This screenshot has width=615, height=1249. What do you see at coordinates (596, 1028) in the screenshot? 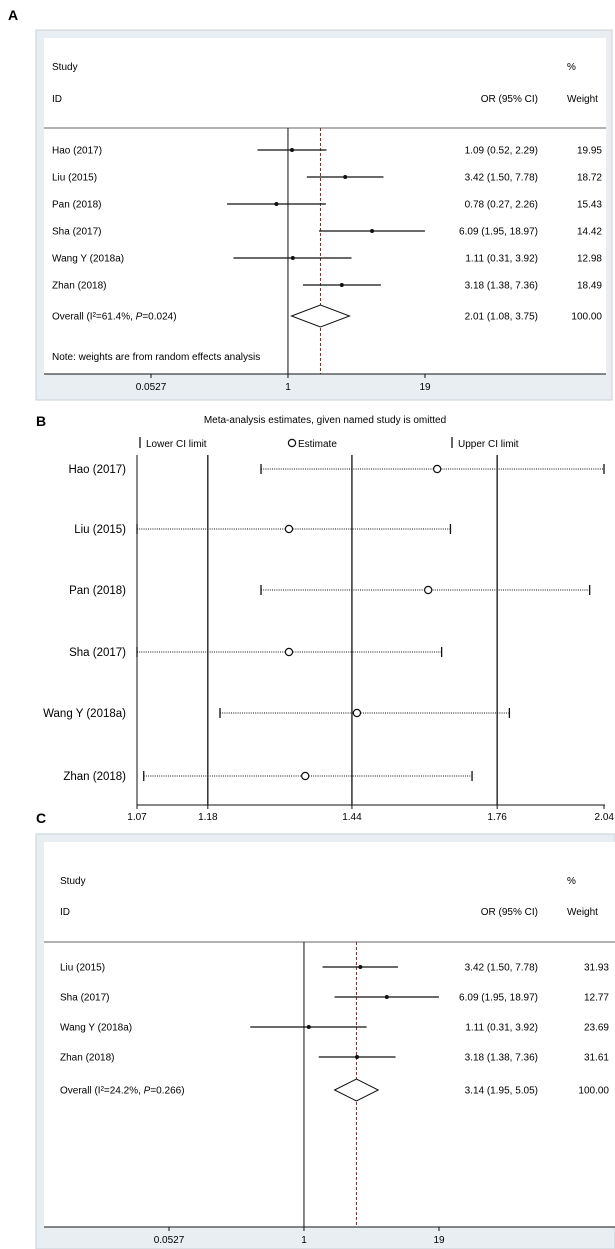
I see `weight-text: 23.69` at bounding box center [596, 1028].